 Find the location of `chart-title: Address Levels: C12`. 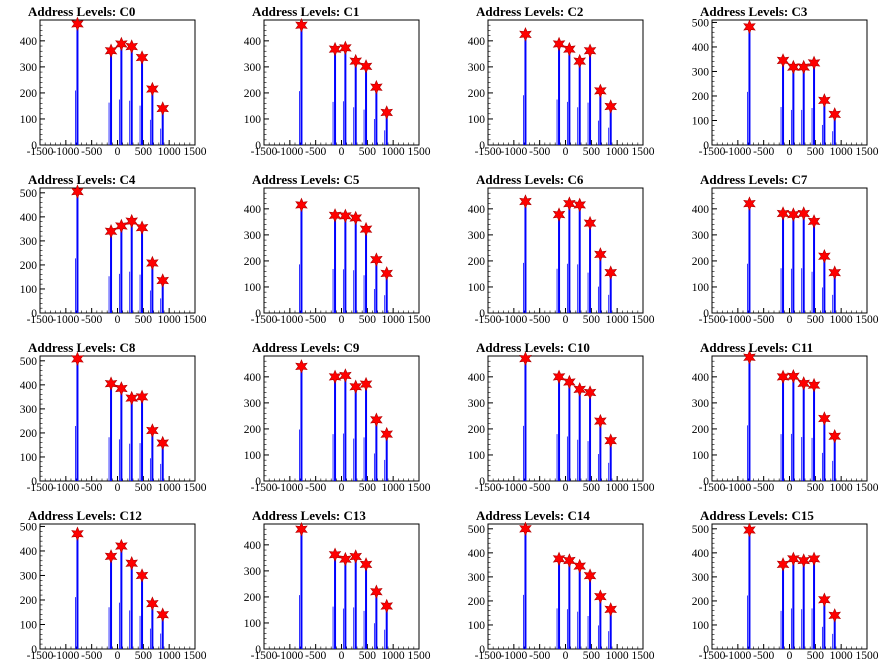

chart-title: Address Levels: C12 is located at coordinates (85, 515).